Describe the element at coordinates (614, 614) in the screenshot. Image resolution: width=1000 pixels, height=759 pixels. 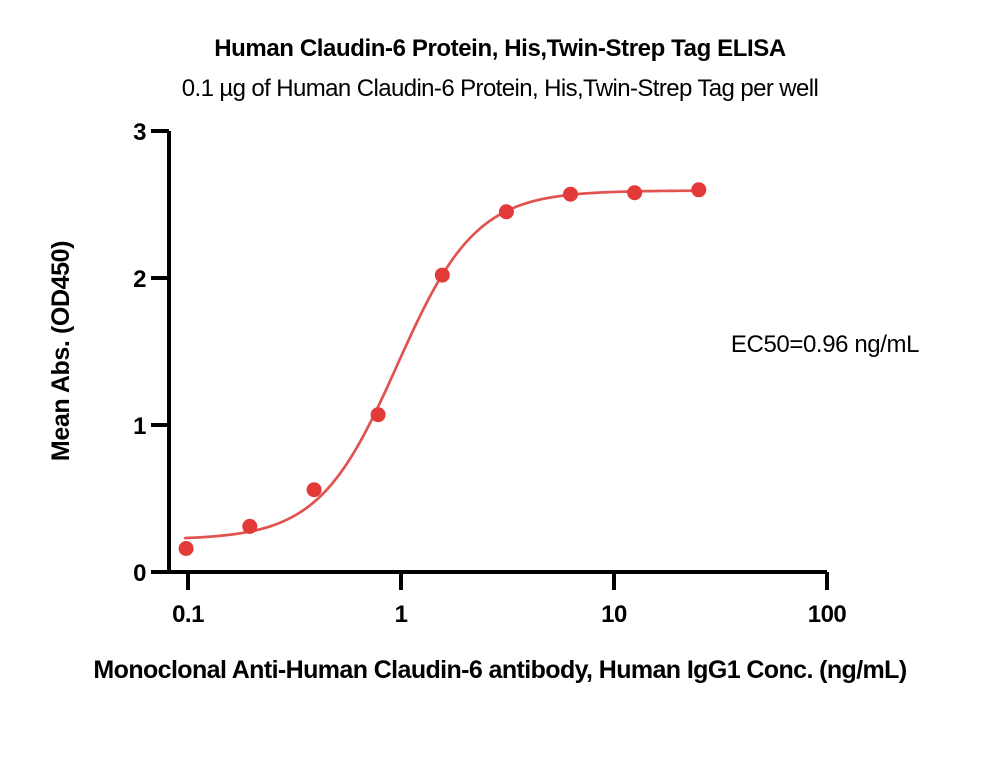
I see `x-tick-label: 10` at that location.